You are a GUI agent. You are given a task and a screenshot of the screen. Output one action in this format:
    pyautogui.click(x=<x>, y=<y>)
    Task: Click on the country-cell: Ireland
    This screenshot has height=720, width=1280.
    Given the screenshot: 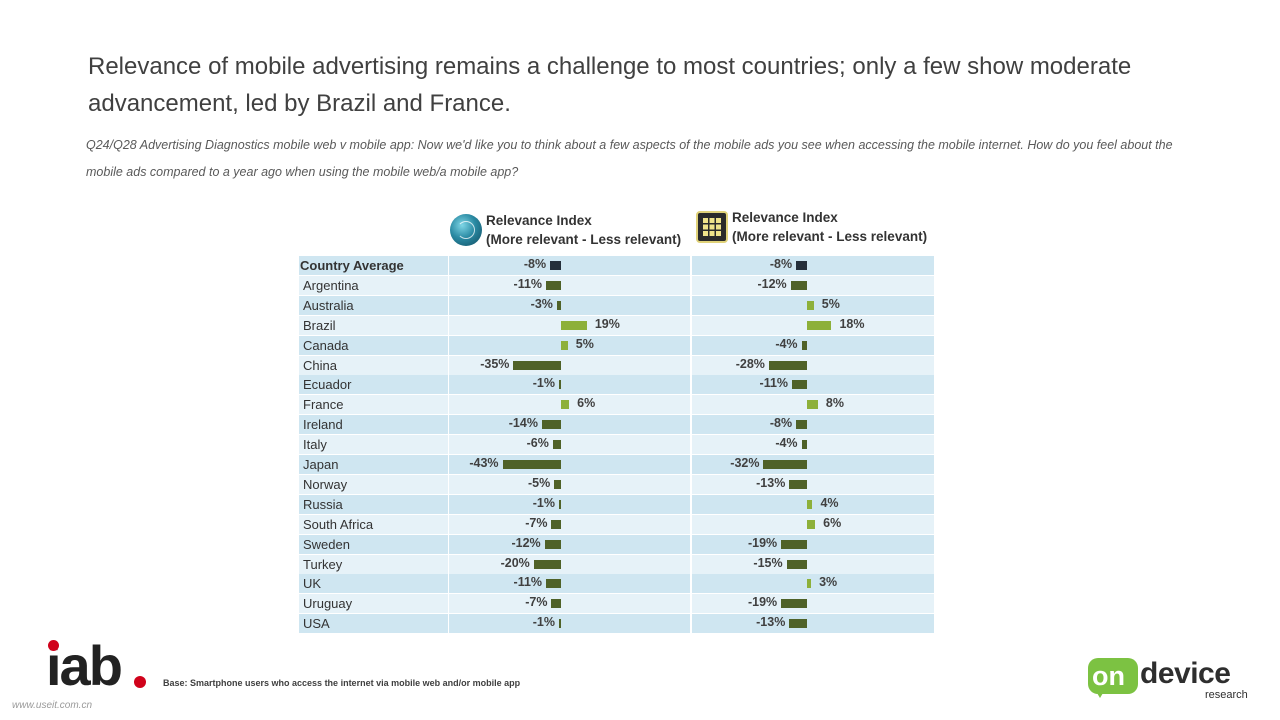 What is the action you would take?
    pyautogui.click(x=373, y=425)
    